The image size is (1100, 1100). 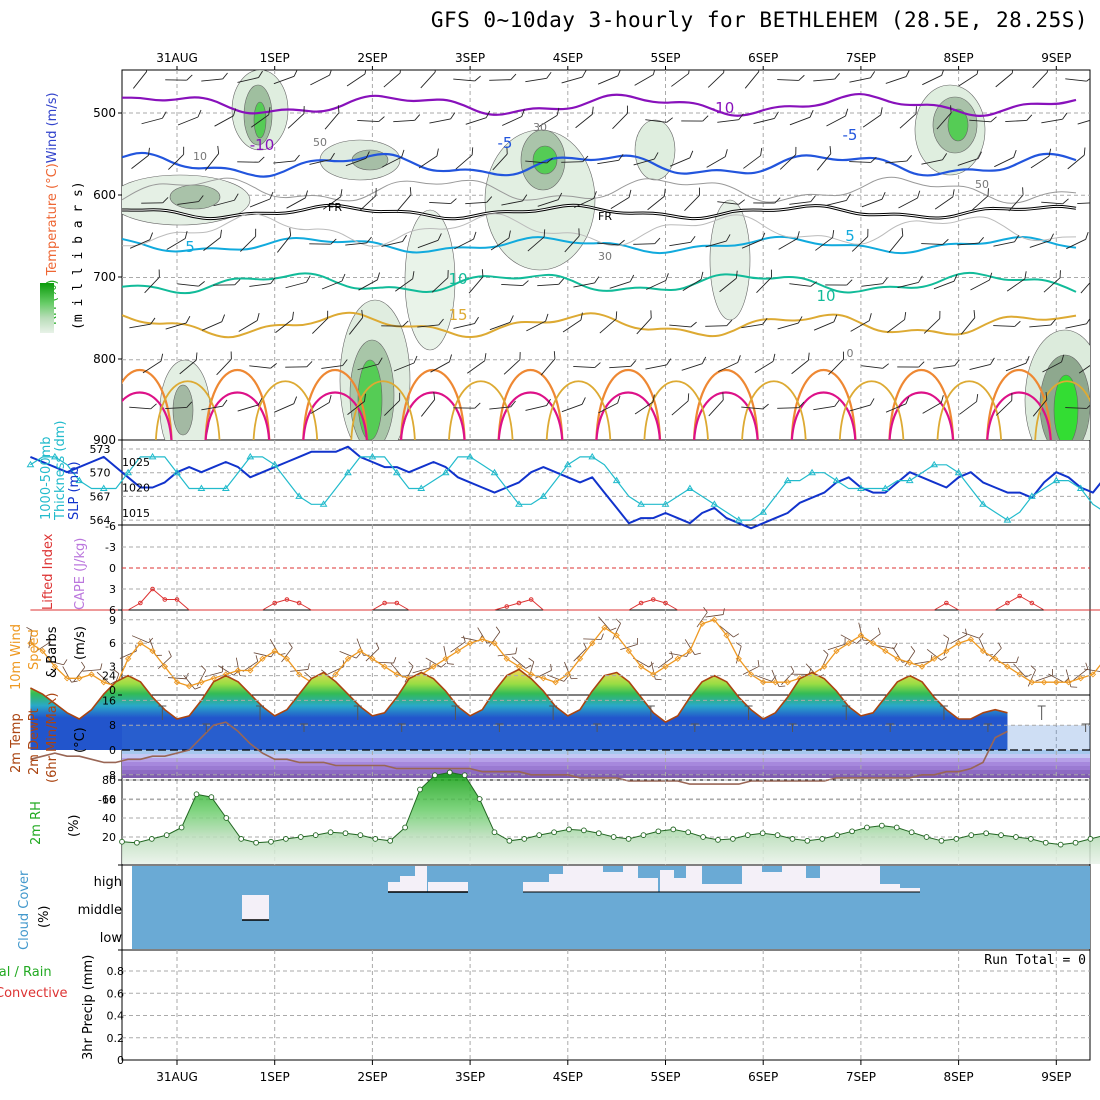 What do you see at coordinates (665, 58) in the screenshot?
I see `date-label-top: 5SEP` at bounding box center [665, 58].